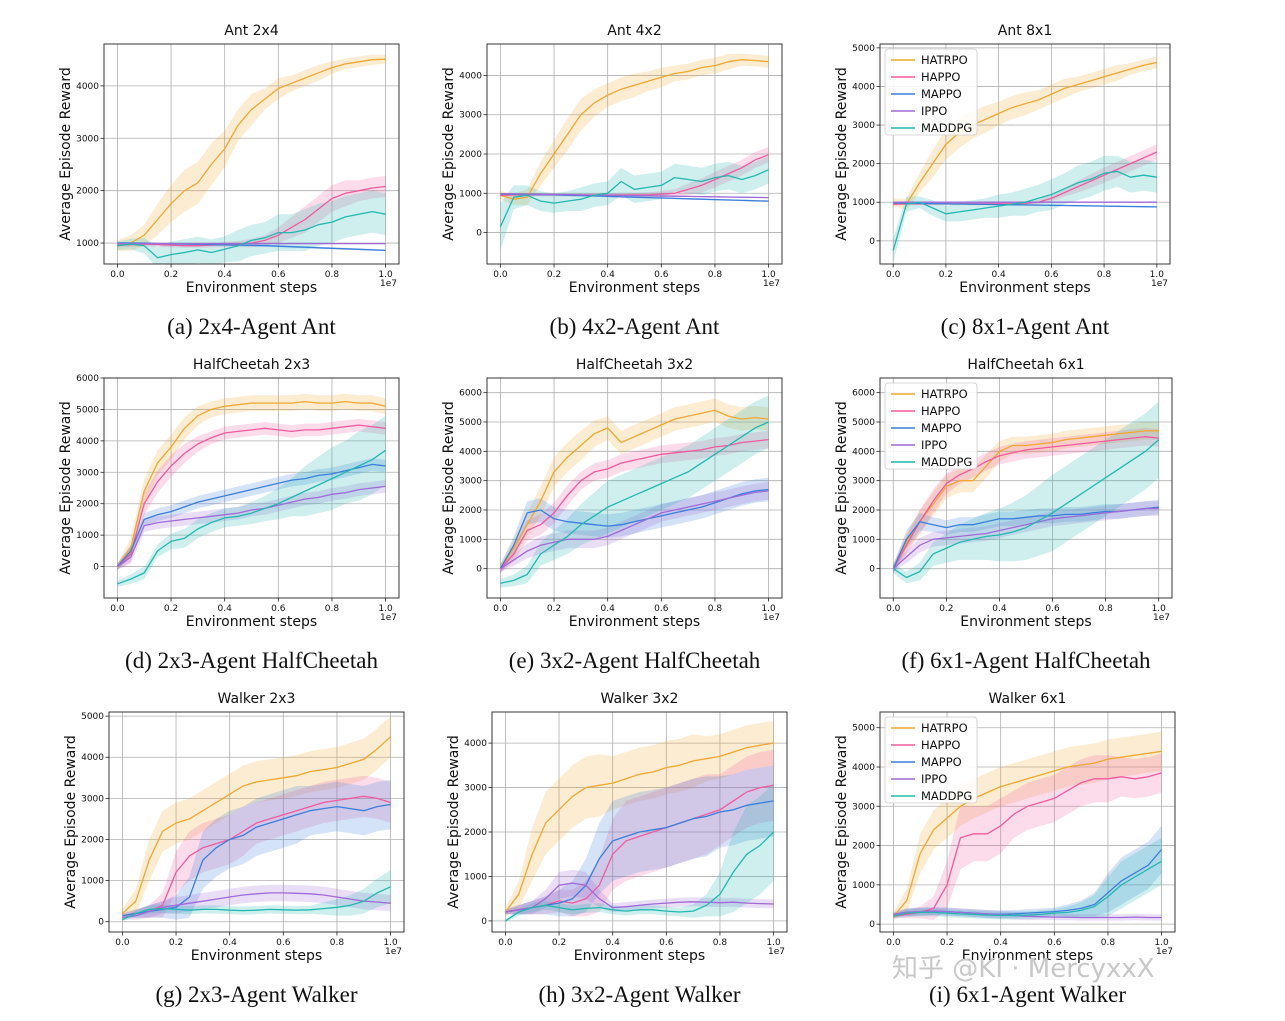 This screenshot has width=1285, height=1021. Describe the element at coordinates (635, 660) in the screenshot. I see `figure-caption: (e) 3x2-Agent HalfCheetah` at that location.